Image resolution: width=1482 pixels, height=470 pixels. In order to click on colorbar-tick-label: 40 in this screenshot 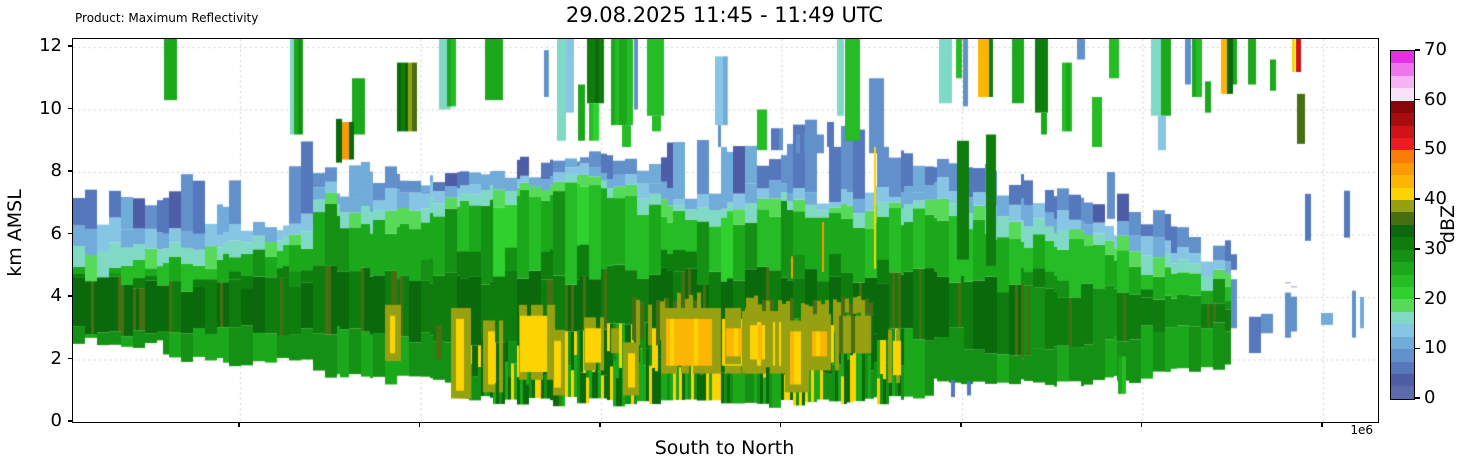, I will do `click(1435, 199)`.